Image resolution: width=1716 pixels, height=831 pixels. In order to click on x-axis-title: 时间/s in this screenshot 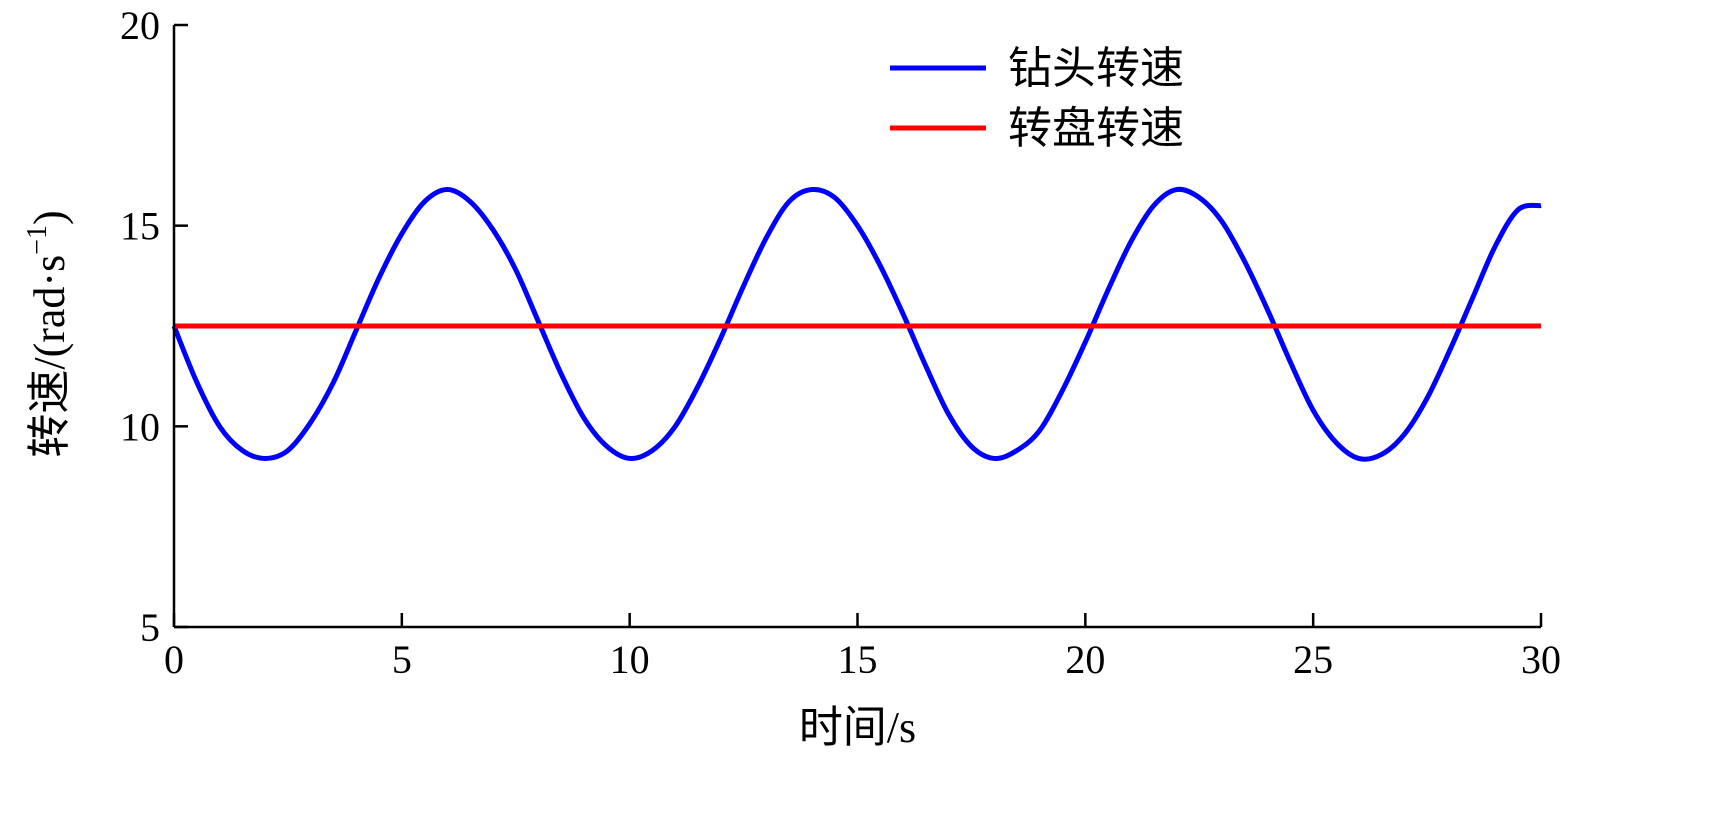, I will do `click(857, 727)`.